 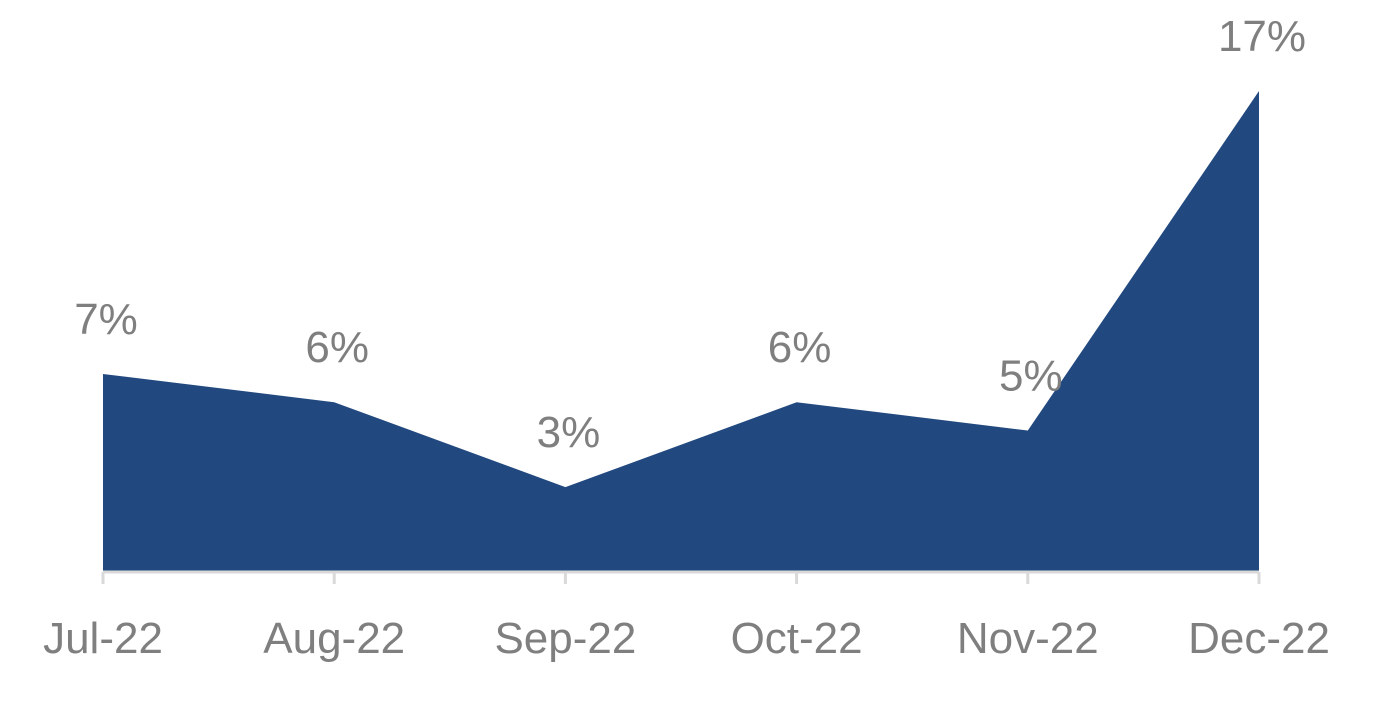 What do you see at coordinates (103, 638) in the screenshot?
I see `x-tick-label: Jul-22` at bounding box center [103, 638].